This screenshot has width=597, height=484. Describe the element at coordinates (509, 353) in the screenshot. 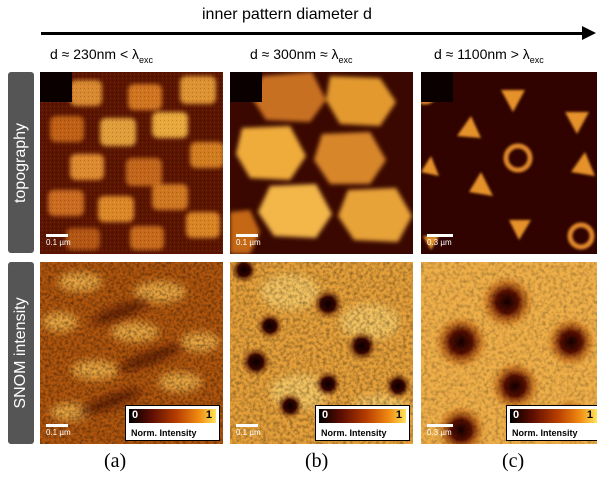

I see `snom-panel-c: 0.3 µm 0 1 Norm. Intensity` at that location.